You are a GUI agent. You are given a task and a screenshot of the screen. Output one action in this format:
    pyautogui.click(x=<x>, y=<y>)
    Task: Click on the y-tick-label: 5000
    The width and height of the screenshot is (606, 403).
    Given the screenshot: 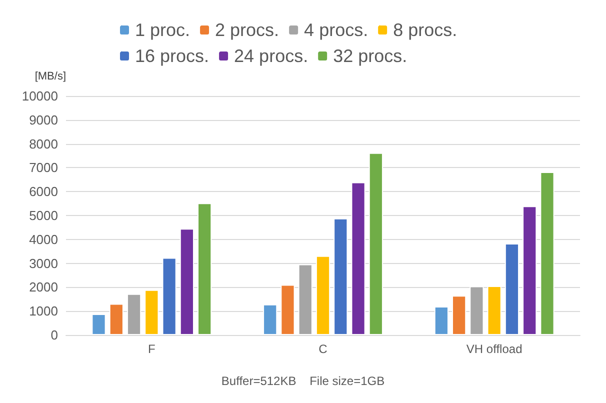 What is the action you would take?
    pyautogui.click(x=43, y=215)
    